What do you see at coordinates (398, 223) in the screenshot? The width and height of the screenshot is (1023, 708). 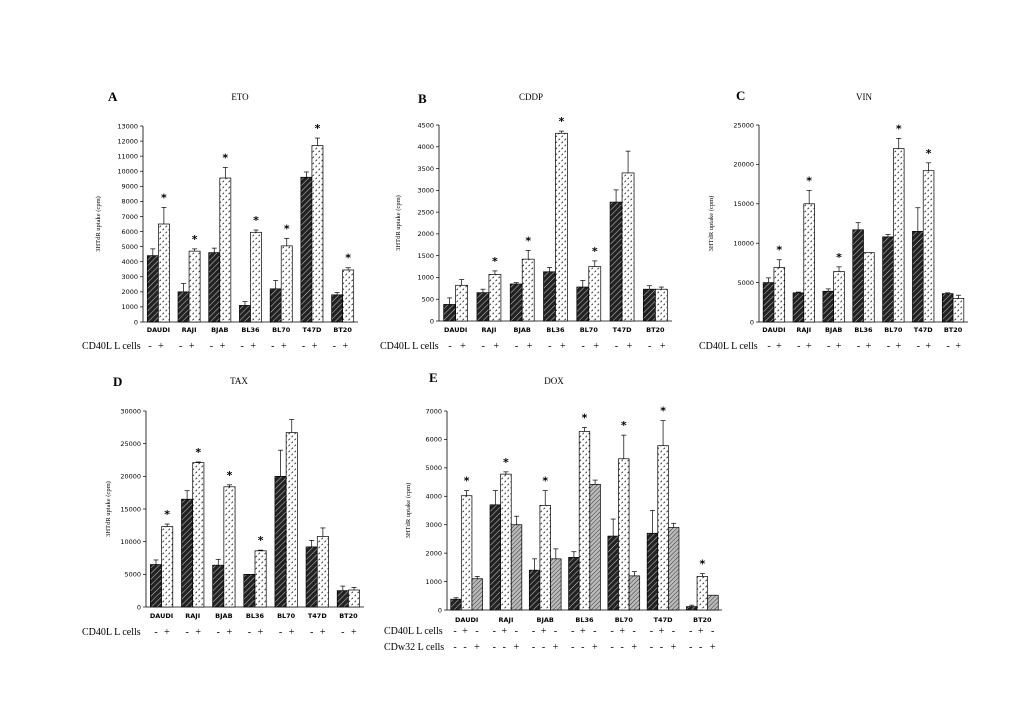 I see `y-axis-label: 3HTdR uptake (cpm)` at bounding box center [398, 223].